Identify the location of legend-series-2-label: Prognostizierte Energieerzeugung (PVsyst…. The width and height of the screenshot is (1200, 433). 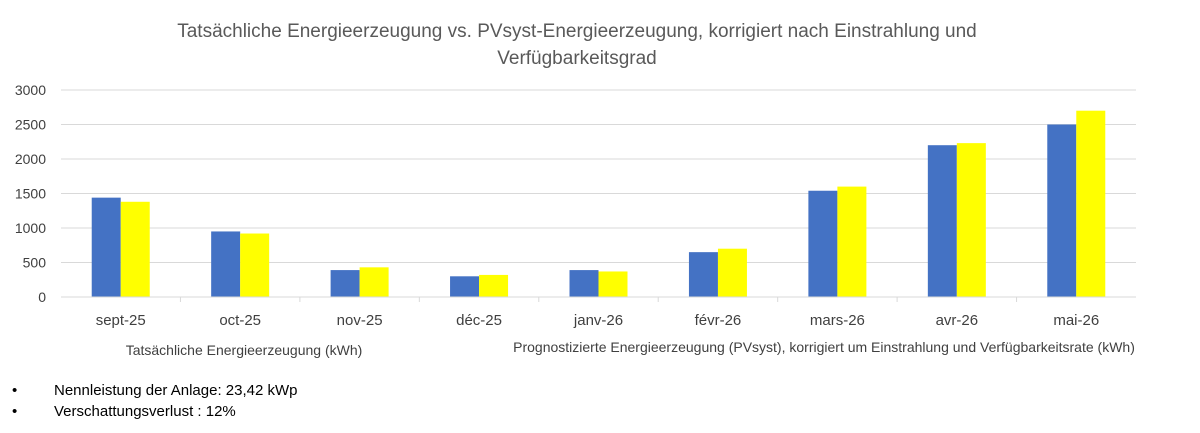
(824, 347).